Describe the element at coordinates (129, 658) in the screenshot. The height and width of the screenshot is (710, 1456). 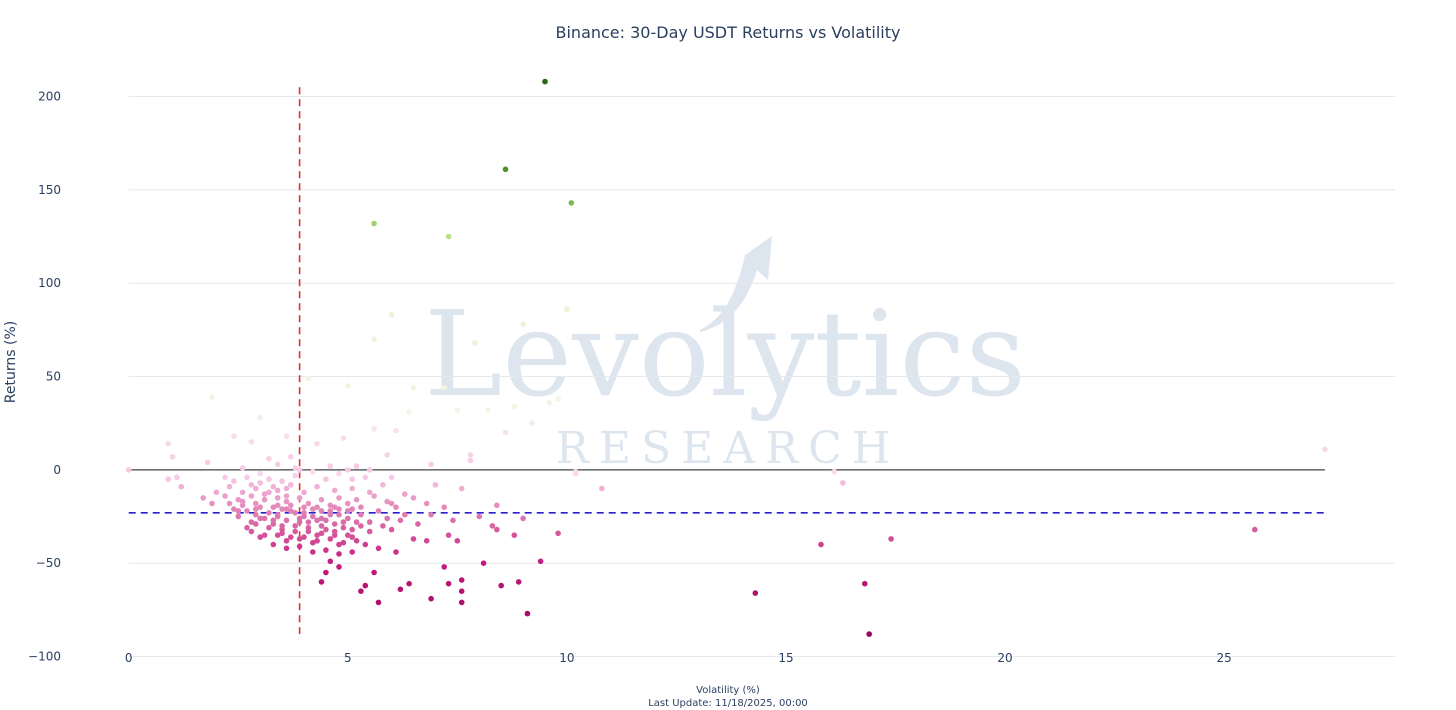
I see `x-tick-label: 0` at that location.